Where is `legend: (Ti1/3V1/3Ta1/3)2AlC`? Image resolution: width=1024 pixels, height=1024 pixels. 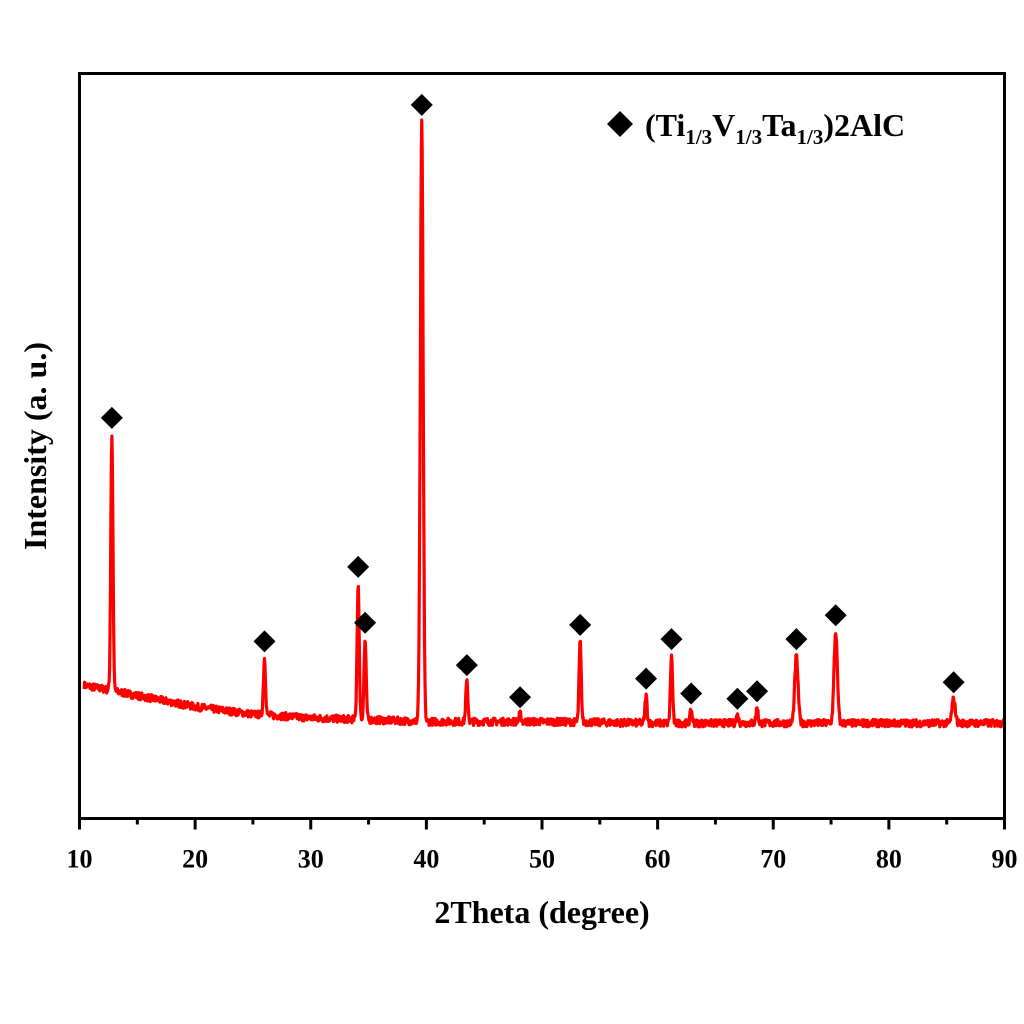 legend: (Ti1/3V1/3Ta1/3)2AlC is located at coordinates (756, 128).